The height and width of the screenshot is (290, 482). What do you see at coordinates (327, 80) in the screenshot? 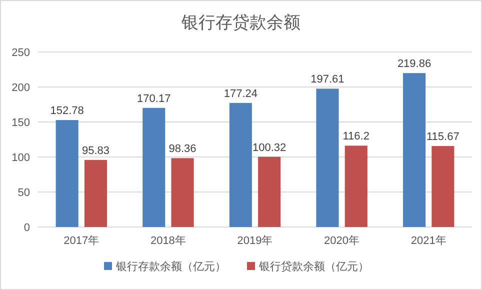
I see `data-label: 197.61` at bounding box center [327, 80].